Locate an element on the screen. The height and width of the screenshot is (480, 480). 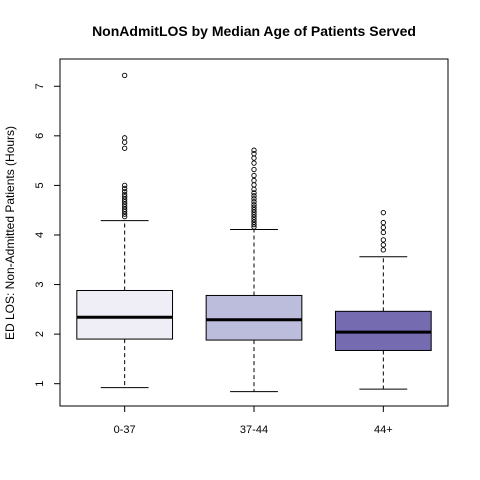
y-tick-label: 1 is located at coordinates (40, 384).